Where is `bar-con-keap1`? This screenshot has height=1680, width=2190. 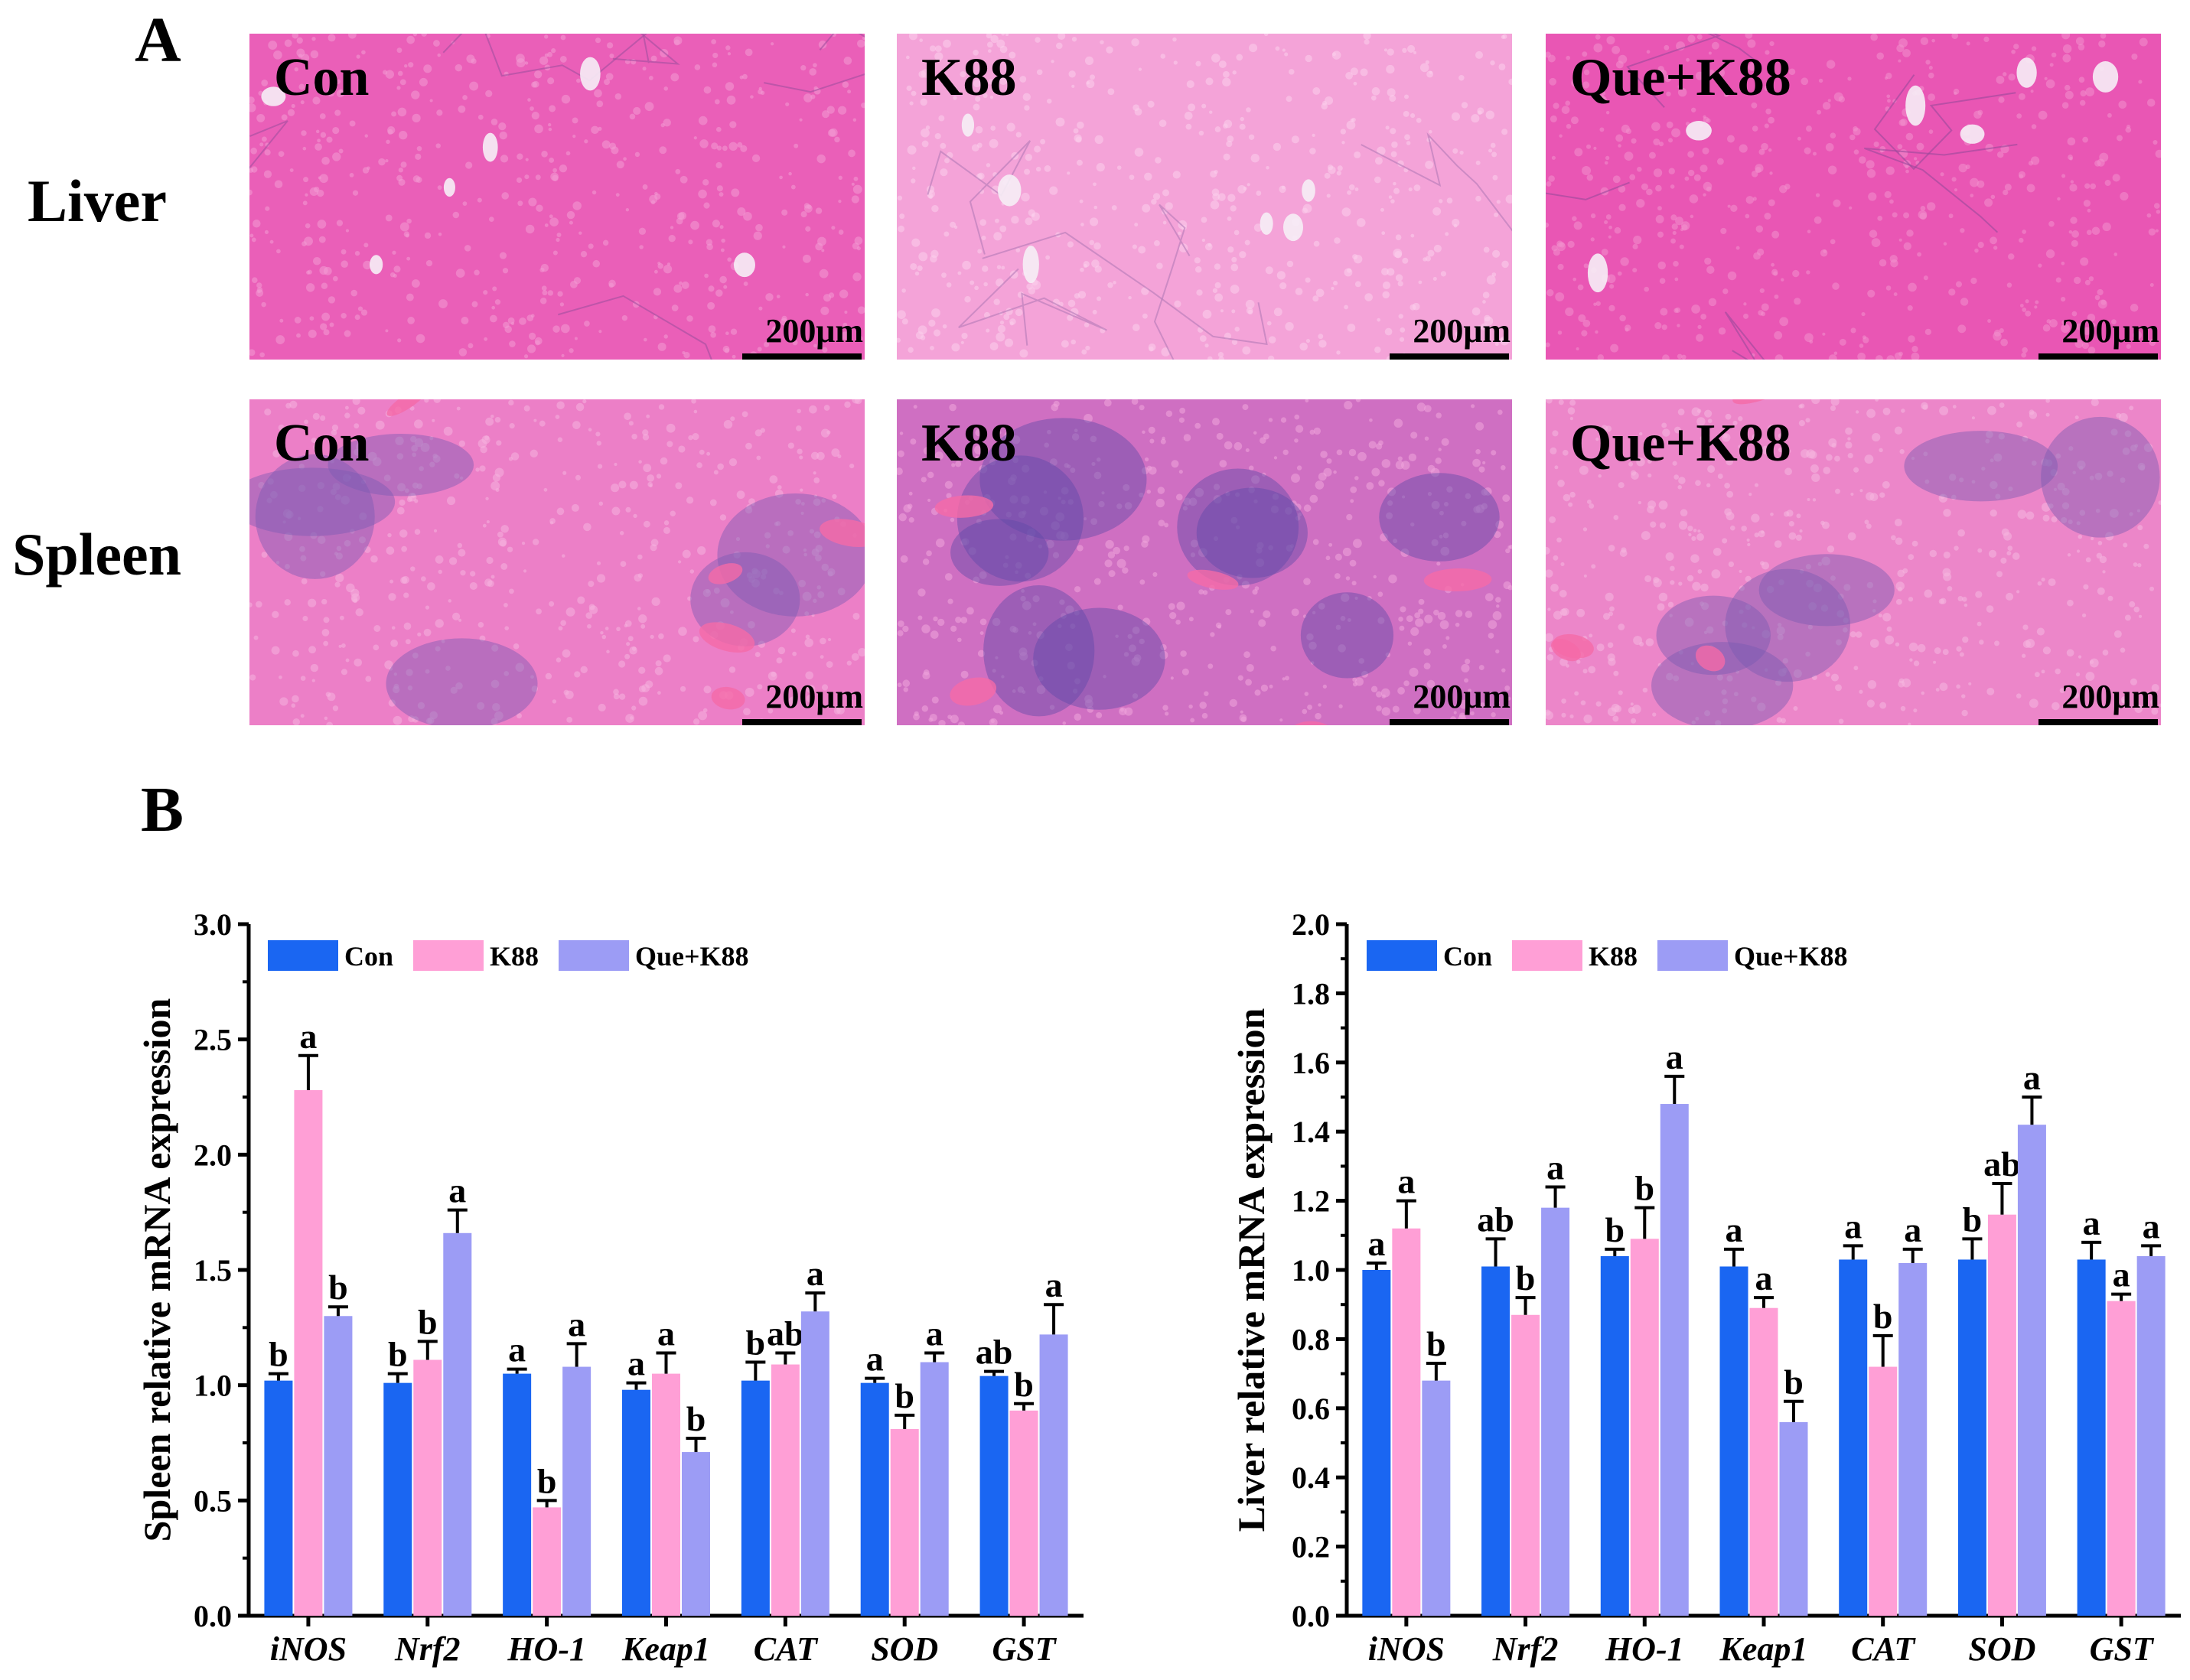
bar-con-keap1 is located at coordinates (1734, 1441).